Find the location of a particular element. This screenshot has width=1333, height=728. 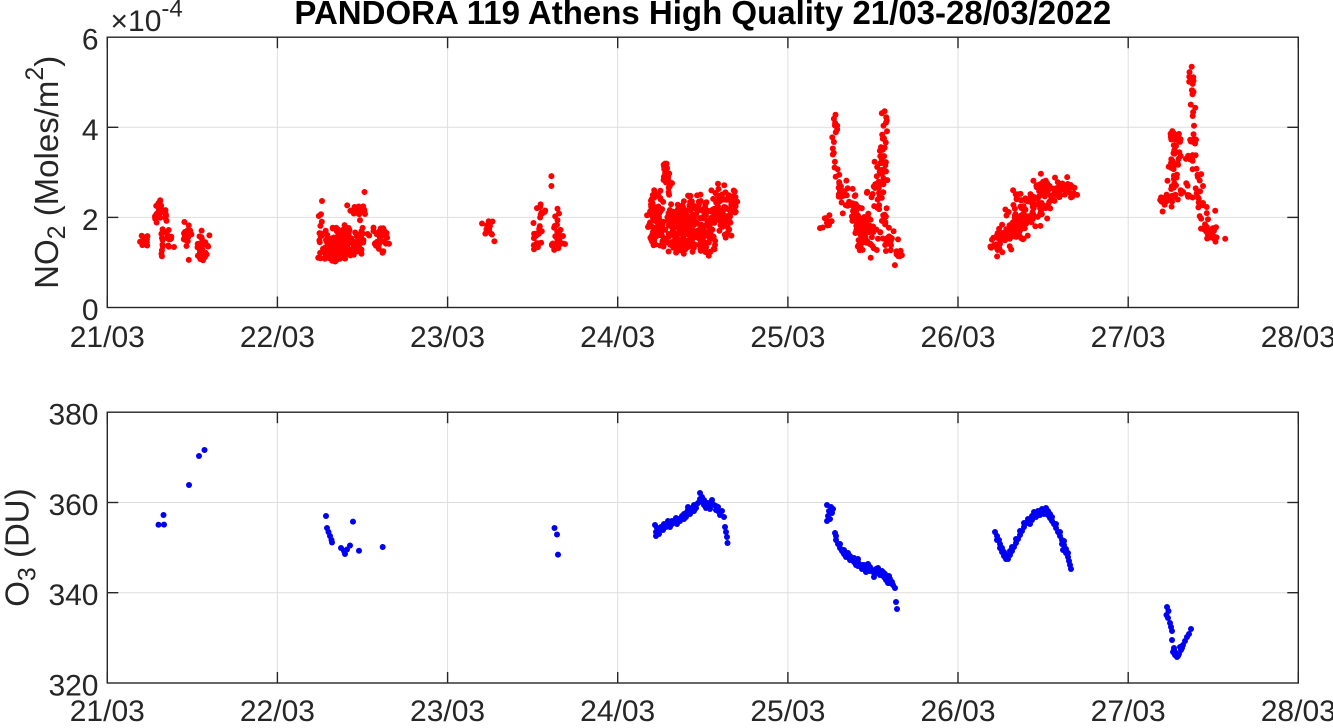

svg-text: 4 is located at coordinates (90, 130).